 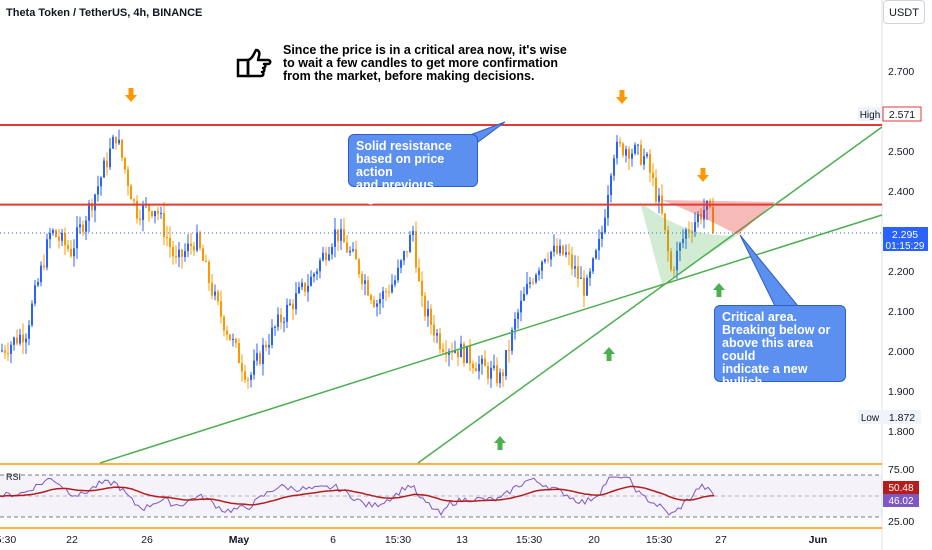 I want to click on rsi-line, so click(x=357, y=496).